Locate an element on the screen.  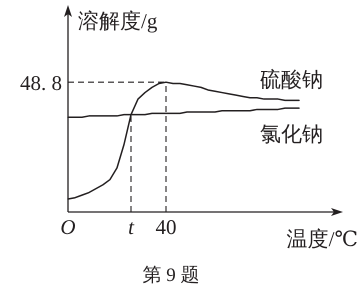
text: 48. 8 is located at coordinates (41, 83).